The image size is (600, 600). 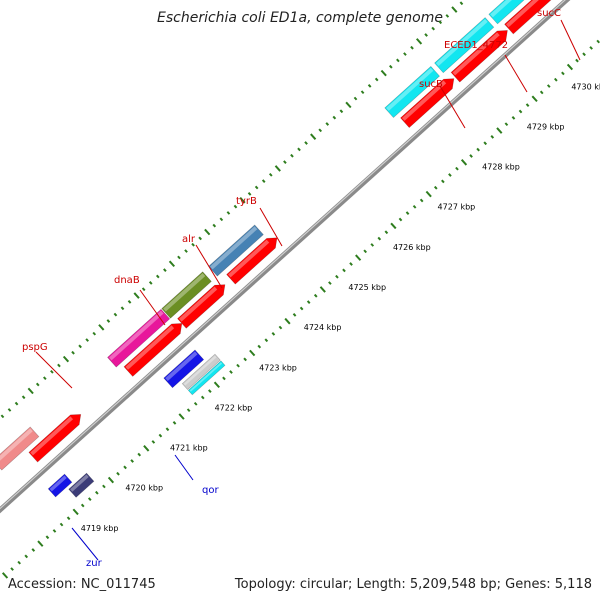 What do you see at coordinates (16, 446) in the screenshot?
I see `gene-block-pspG-gloss` at bounding box center [16, 446].